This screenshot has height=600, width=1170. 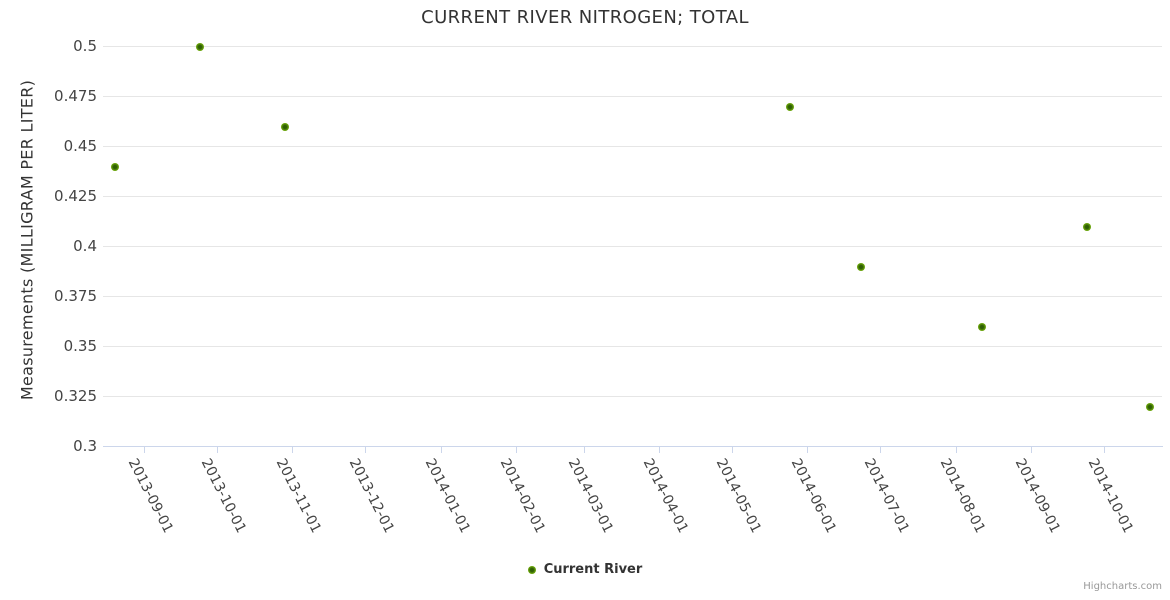 I want to click on x-tick-label: 2014-01-01, so click(x=447, y=496).